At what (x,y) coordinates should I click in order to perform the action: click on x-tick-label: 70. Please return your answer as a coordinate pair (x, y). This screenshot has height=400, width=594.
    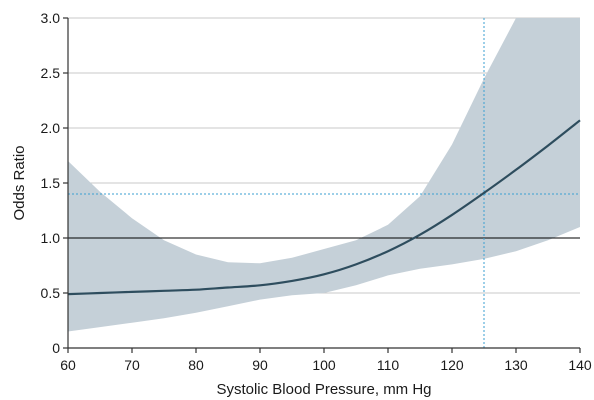
    Looking at the image, I should click on (132, 365).